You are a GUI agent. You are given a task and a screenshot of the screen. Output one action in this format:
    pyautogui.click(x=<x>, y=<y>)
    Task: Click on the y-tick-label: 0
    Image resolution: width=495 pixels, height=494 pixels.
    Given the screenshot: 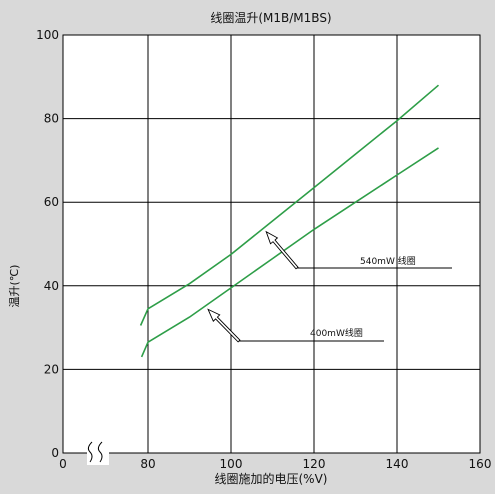 What is the action you would take?
    pyautogui.click(x=55, y=453)
    